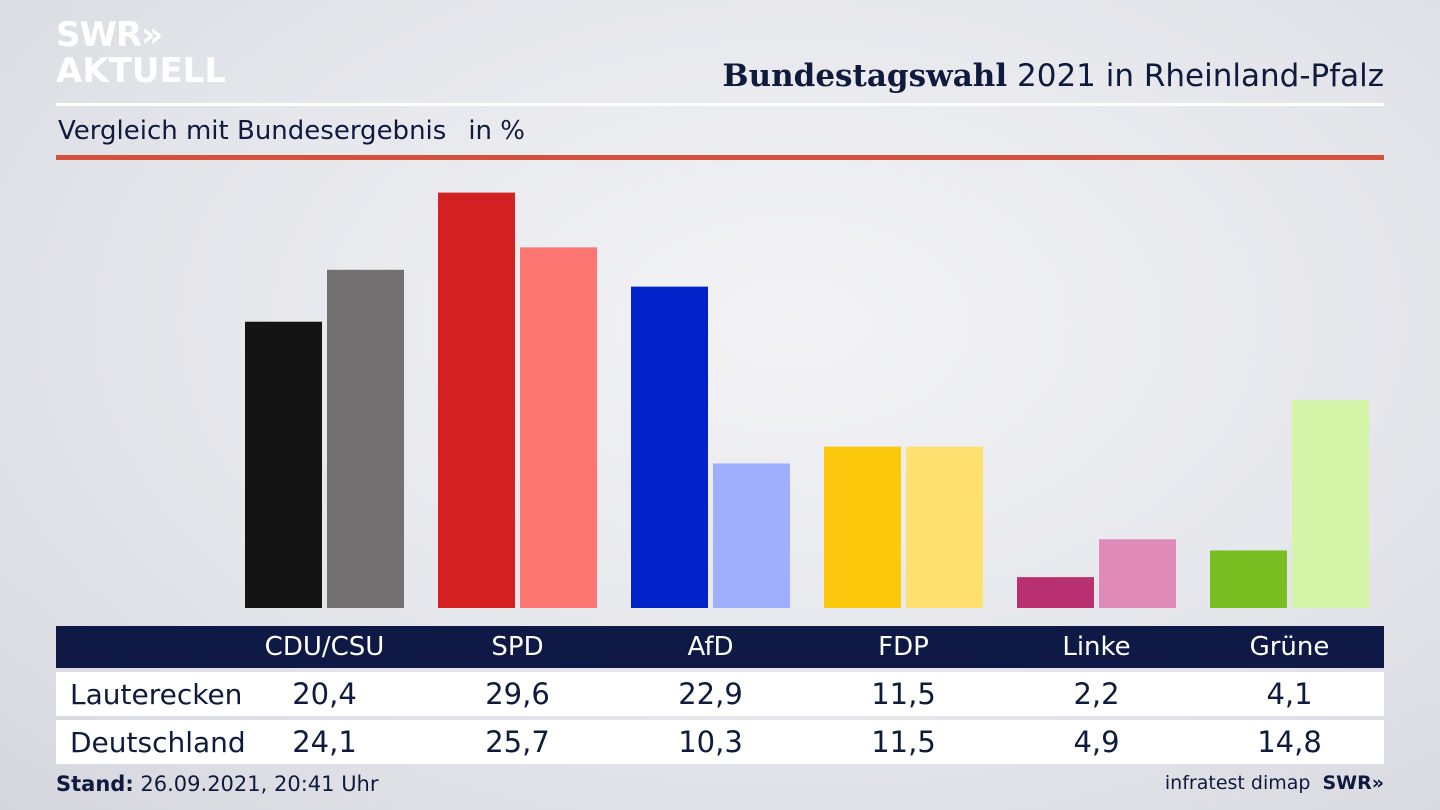 This screenshot has height=810, width=1440. I want to click on value-spd-lauterecken: 29,6, so click(517, 694).